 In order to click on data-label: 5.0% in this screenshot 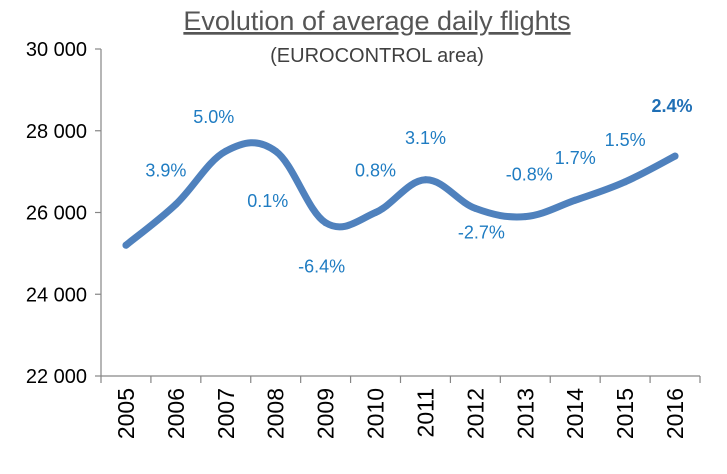, I will do `click(213, 117)`.